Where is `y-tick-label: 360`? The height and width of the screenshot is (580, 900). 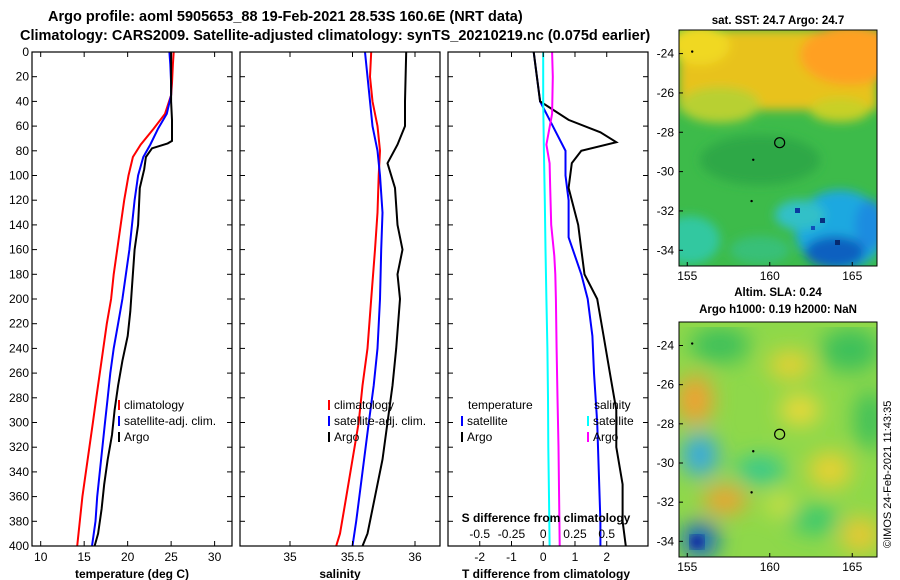 y-tick-label: 360 is located at coordinates (19, 497).